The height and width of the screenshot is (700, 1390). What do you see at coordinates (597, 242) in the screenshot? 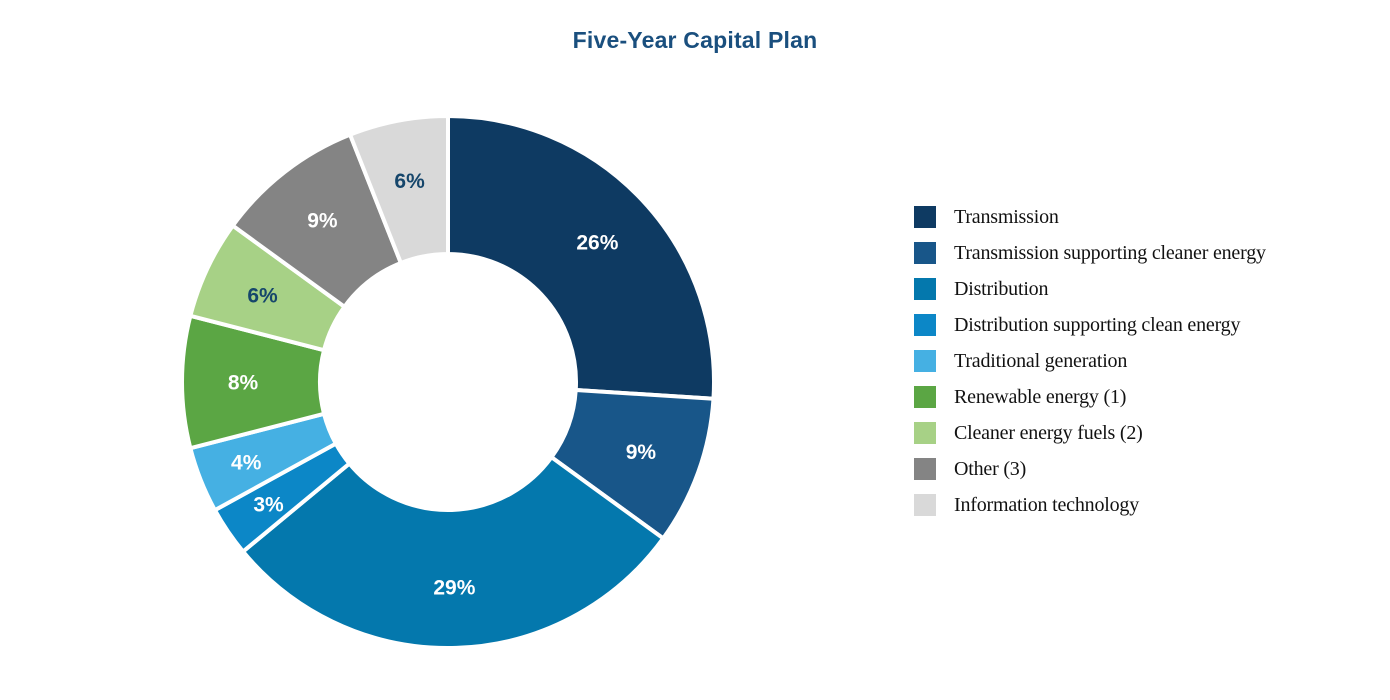
I see `segment-value-label: 26%` at bounding box center [597, 242].